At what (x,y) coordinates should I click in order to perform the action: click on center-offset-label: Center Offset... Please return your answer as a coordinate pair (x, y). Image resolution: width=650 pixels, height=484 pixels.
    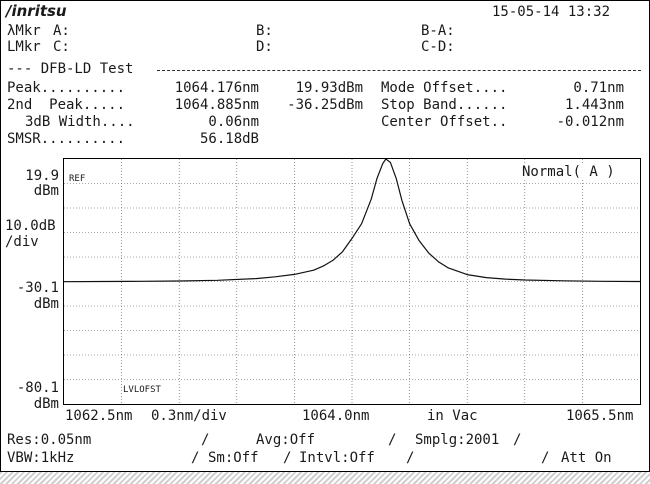
    Looking at the image, I should click on (444, 122).